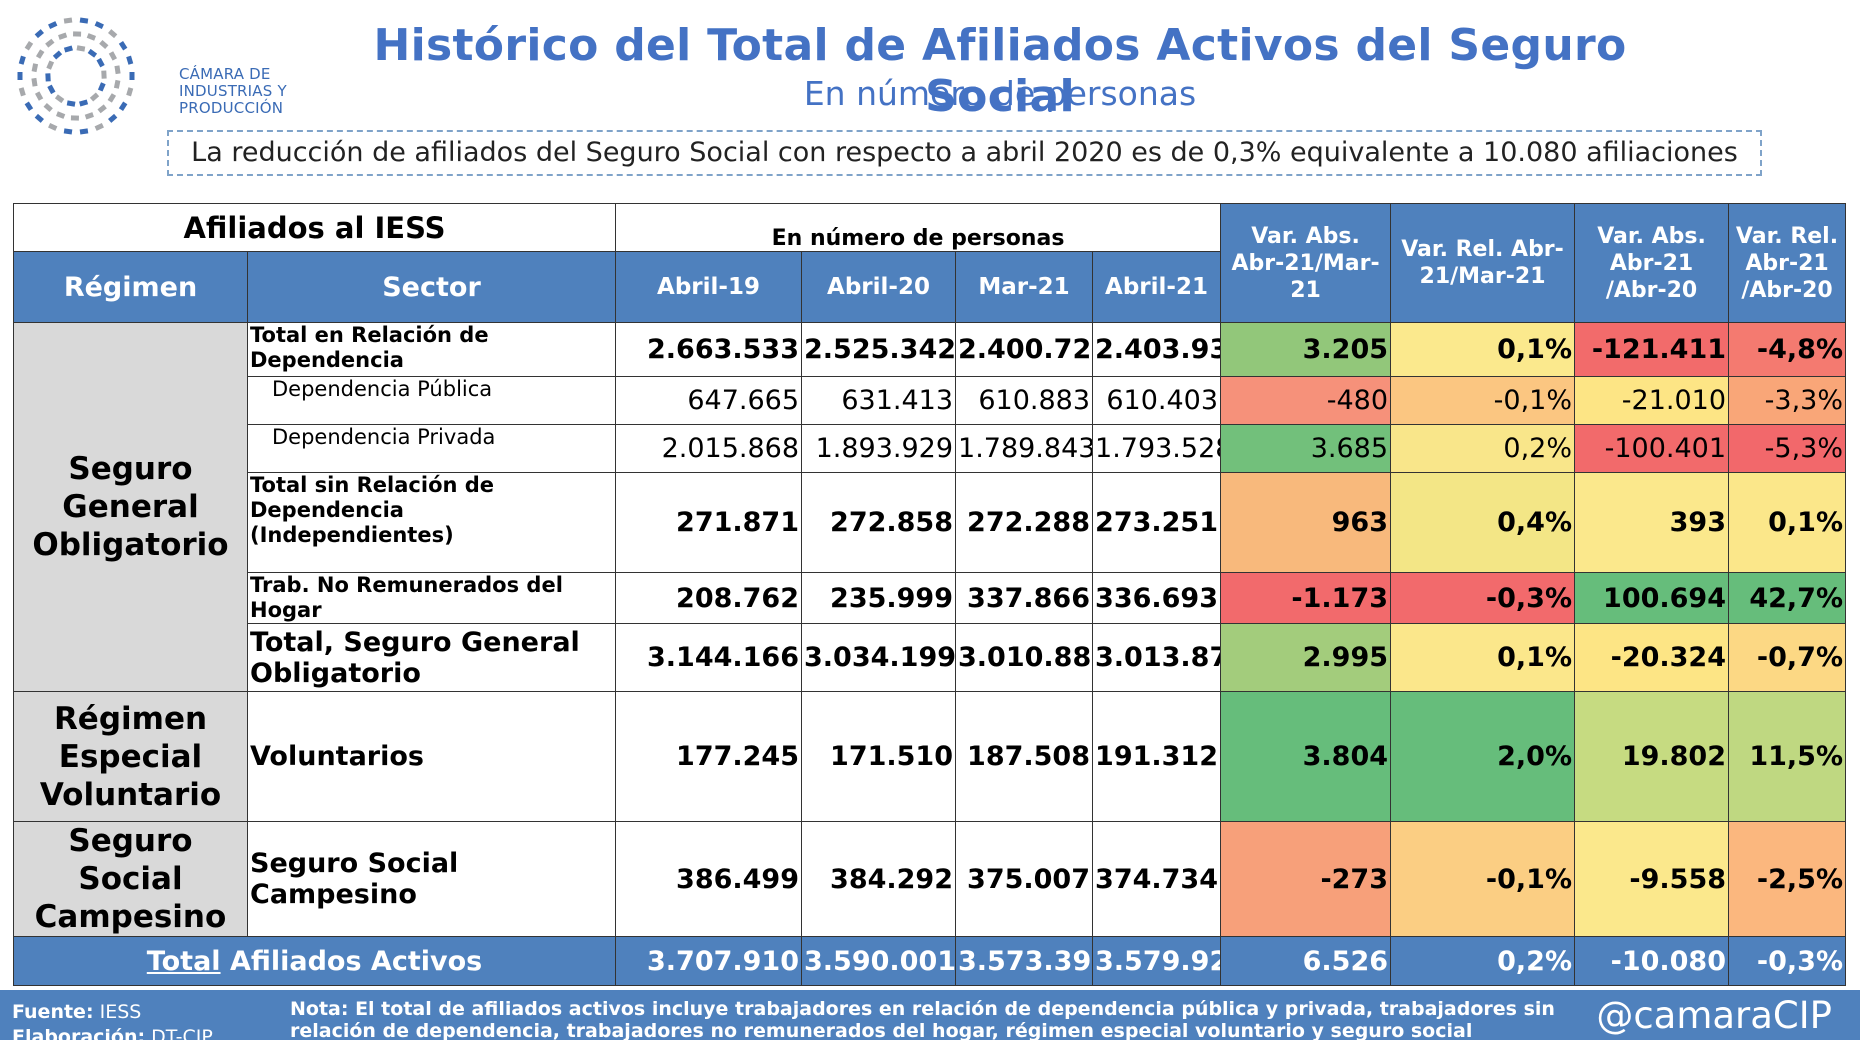 This screenshot has height=1064, width=1860. Describe the element at coordinates (1157, 448) in the screenshot. I see `value-cell: 1.793.528` at that location.